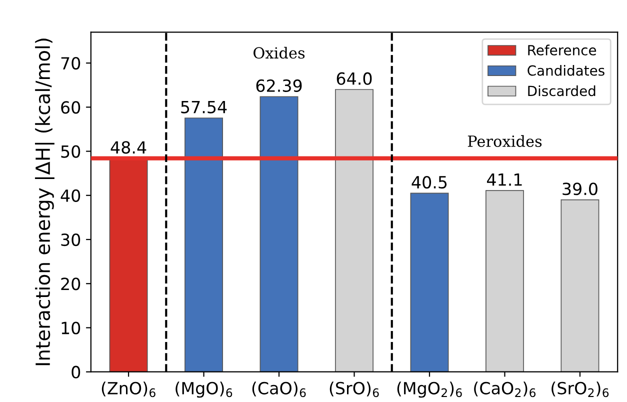 This screenshot has width=627, height=402. Describe the element at coordinates (504, 180) in the screenshot. I see `data-label: 41.1` at that location.